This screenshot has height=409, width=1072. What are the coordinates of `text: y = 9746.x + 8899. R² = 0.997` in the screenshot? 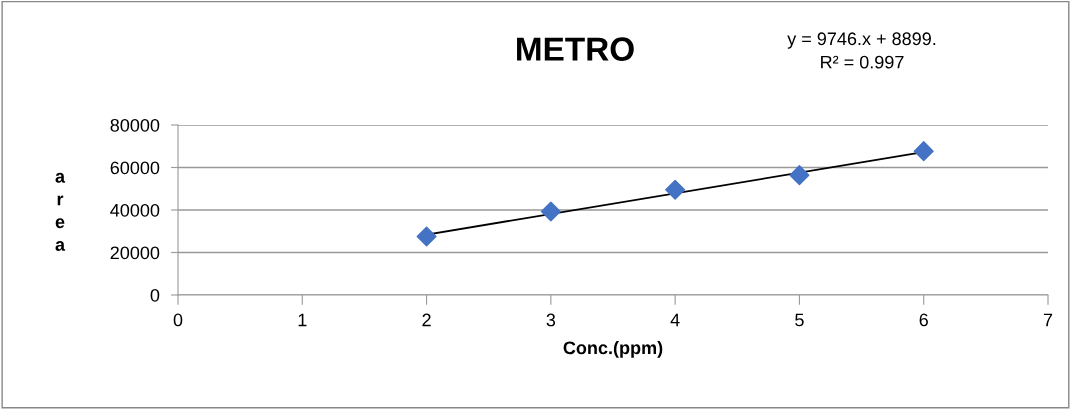 It's located at (861, 50).